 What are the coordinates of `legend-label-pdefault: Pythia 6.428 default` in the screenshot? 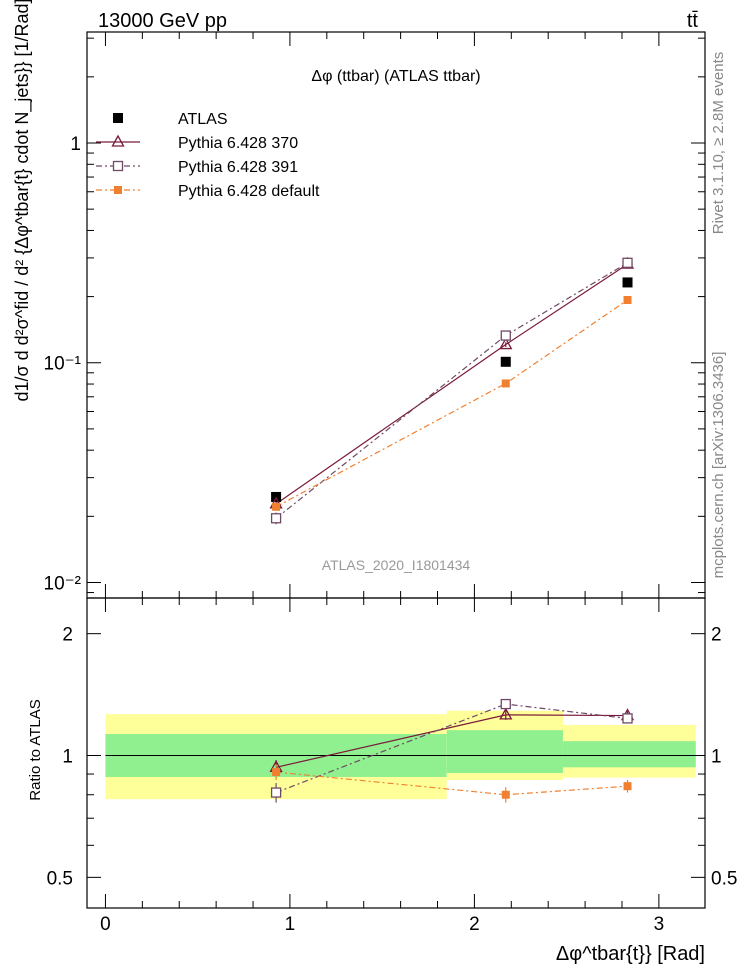 It's located at (249, 191).